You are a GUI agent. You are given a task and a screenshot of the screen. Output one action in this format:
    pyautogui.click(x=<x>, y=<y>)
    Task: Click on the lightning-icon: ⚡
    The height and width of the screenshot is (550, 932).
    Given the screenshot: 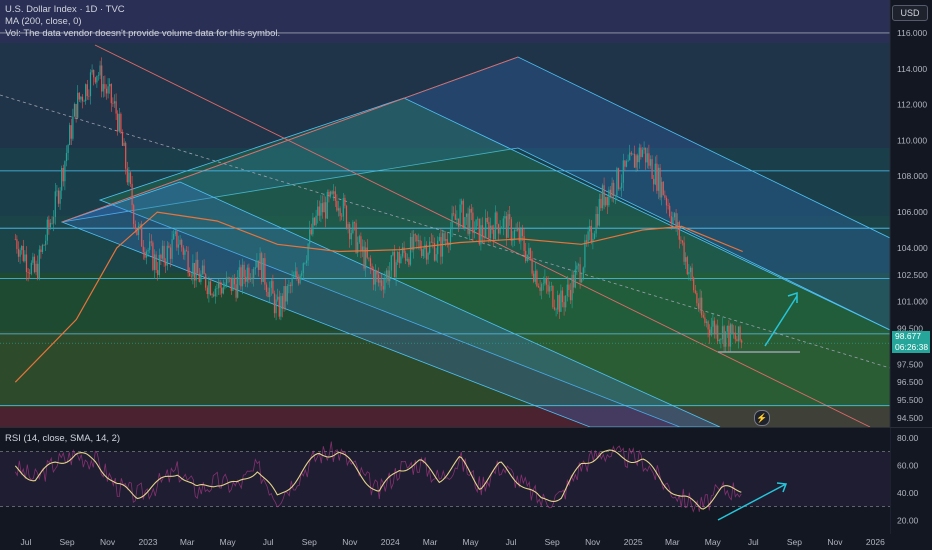 What is the action you would take?
    pyautogui.click(x=762, y=418)
    